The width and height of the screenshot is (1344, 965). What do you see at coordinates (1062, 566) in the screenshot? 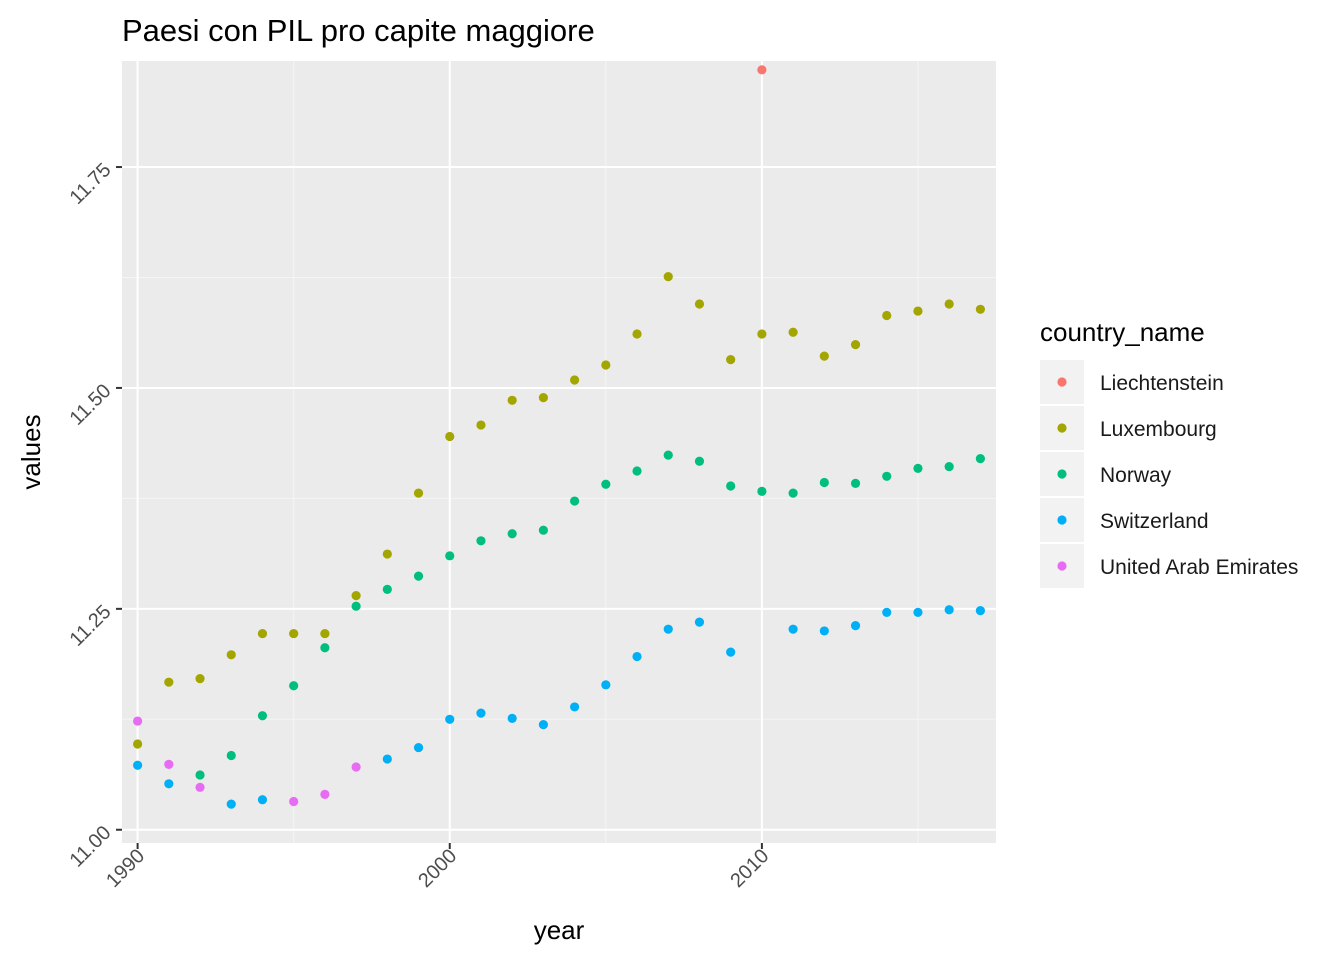
I see `legend-marker-united-arab-emirates` at bounding box center [1062, 566].